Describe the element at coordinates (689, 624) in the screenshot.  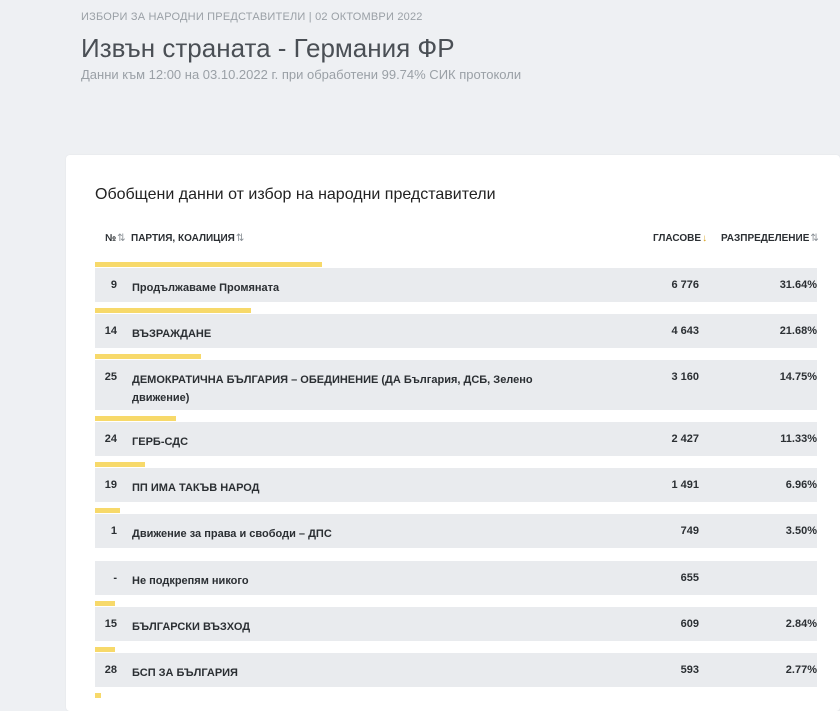
I see `vote-count: 609` at that location.